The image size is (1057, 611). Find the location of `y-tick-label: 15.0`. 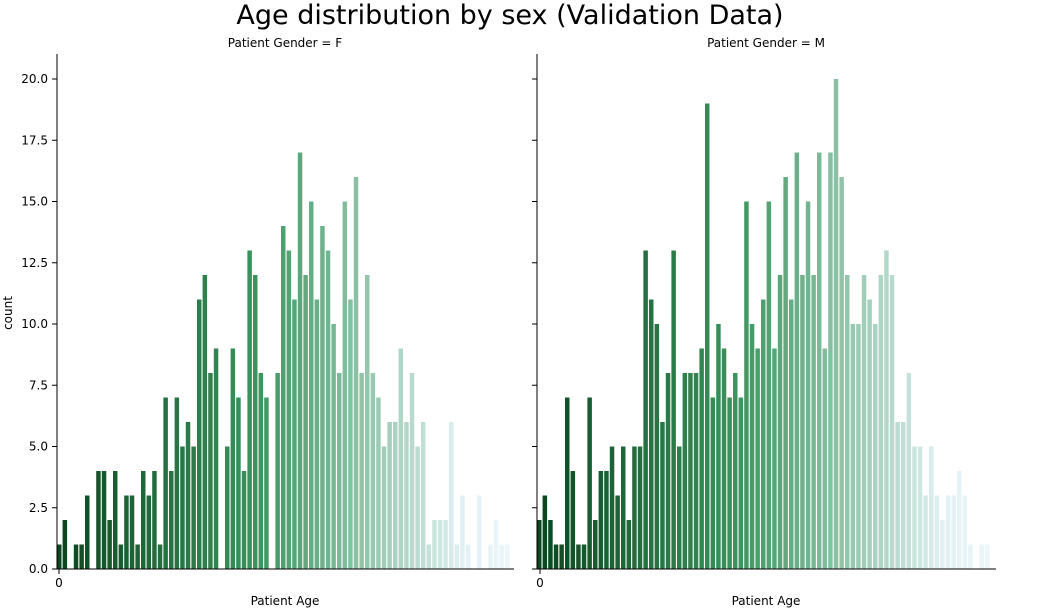

y-tick-label: 15.0 is located at coordinates (34, 202).